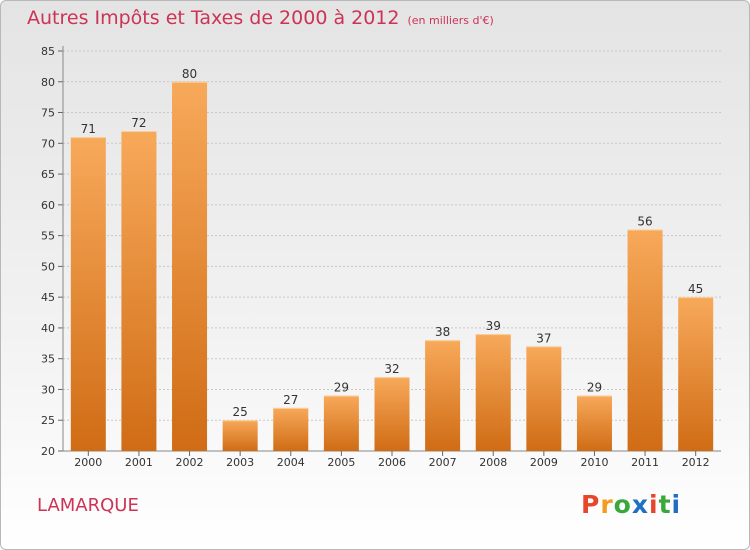 This screenshot has height=550, width=750. What do you see at coordinates (290, 400) in the screenshot?
I see `data-label: 27` at bounding box center [290, 400].